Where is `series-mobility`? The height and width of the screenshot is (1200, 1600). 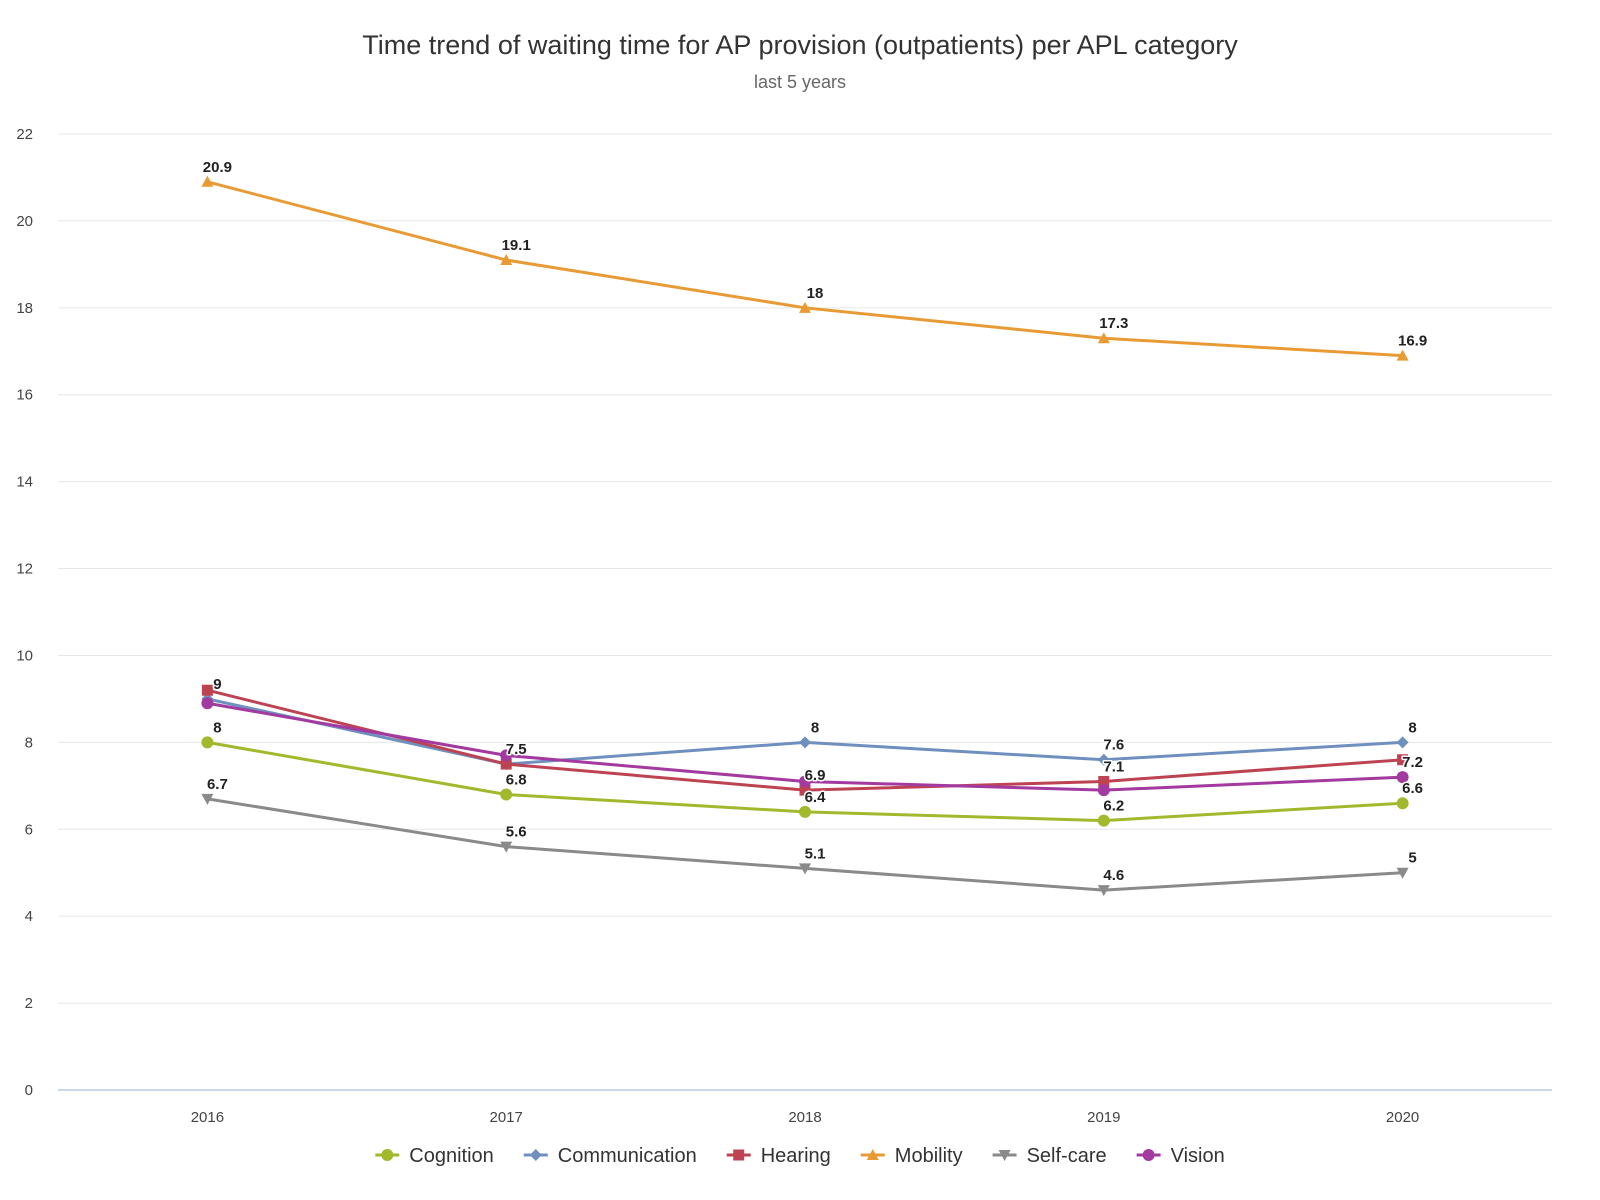 series-mobility is located at coordinates (805, 268).